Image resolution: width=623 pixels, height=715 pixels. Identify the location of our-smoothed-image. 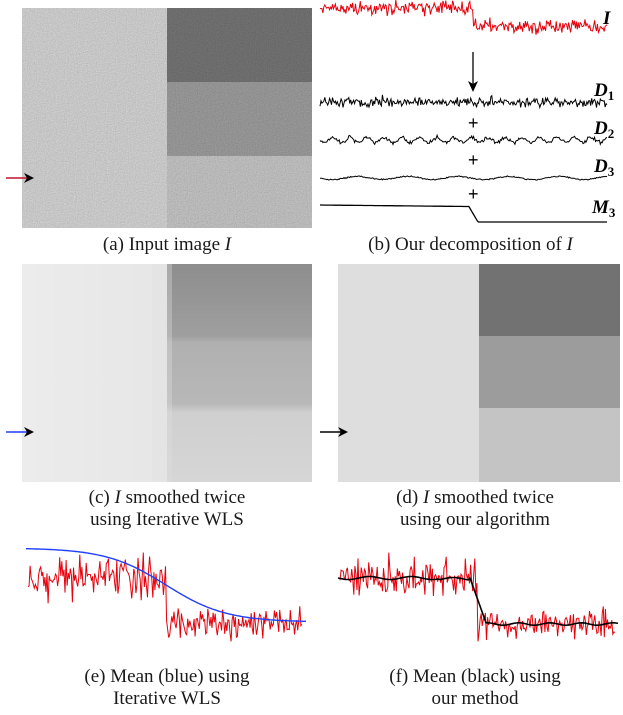
(479, 373).